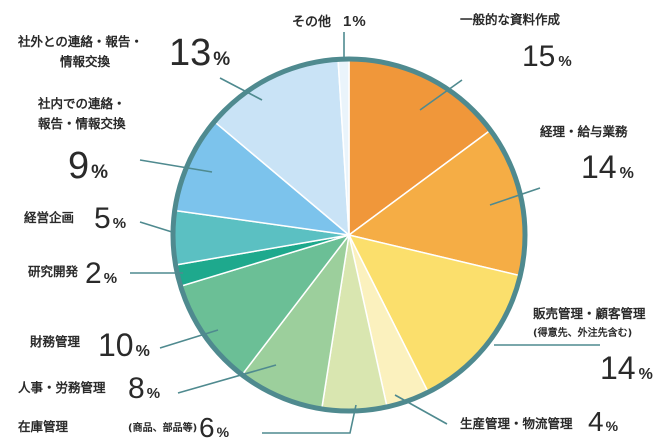 This screenshot has width=664, height=441. Describe the element at coordinates (43, 426) in the screenshot. I see `slice-label: 在庫管理` at that location.